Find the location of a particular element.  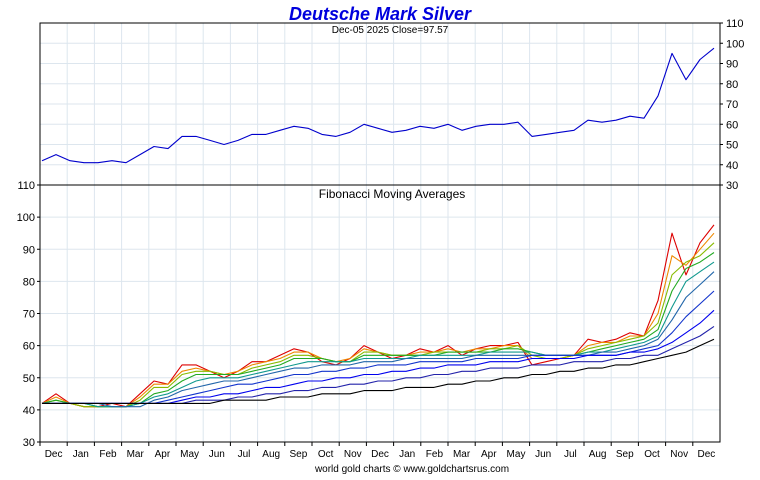

x-tick-label-13: Jan is located at coordinates (407, 454).